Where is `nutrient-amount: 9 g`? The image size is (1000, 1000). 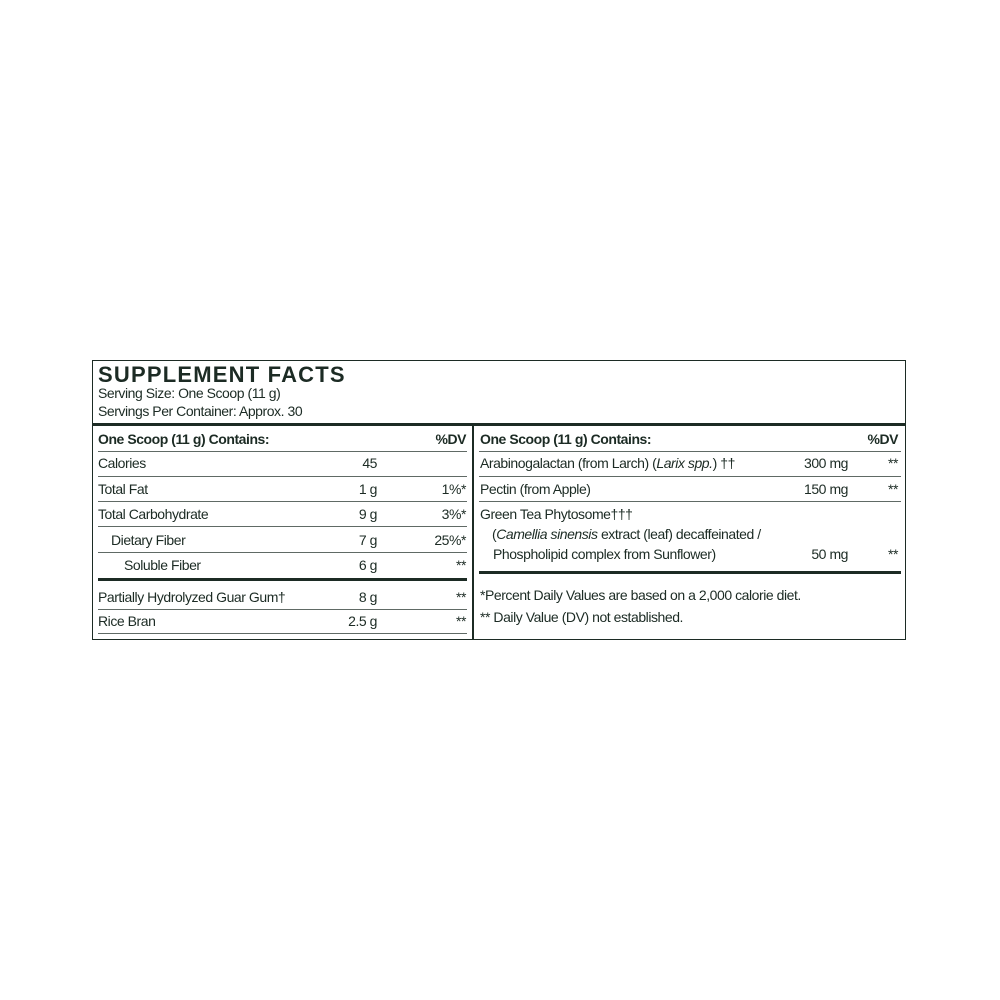
nutrient-amount: 9 g is located at coordinates (368, 514).